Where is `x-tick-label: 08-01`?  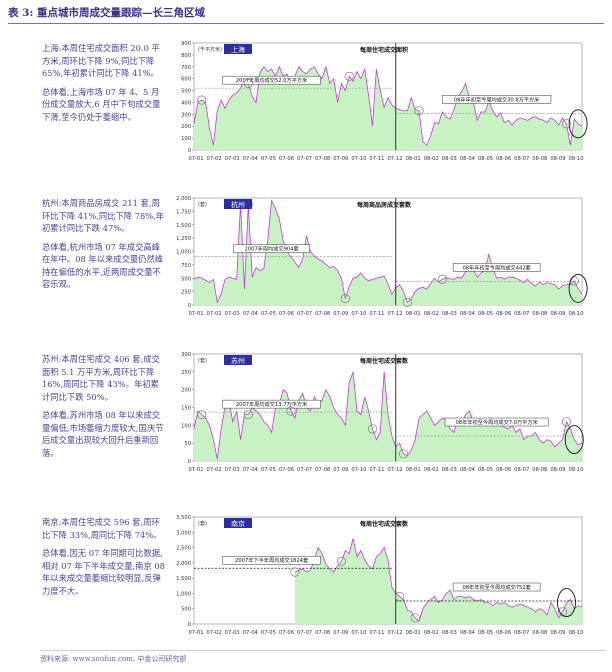 x-tick-label: 08-01 is located at coordinates (413, 314).